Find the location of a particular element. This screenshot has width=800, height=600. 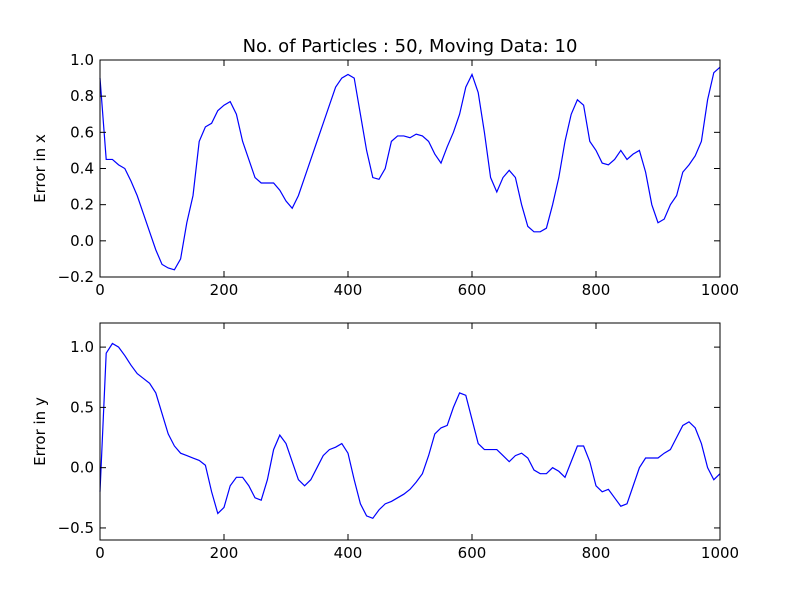

y-tick-label: −0.2 is located at coordinates (76, 277).